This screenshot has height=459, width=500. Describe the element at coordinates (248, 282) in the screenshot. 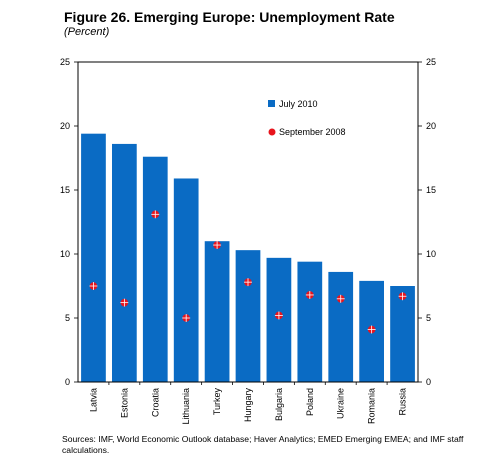

I see `marker-hungary` at that location.